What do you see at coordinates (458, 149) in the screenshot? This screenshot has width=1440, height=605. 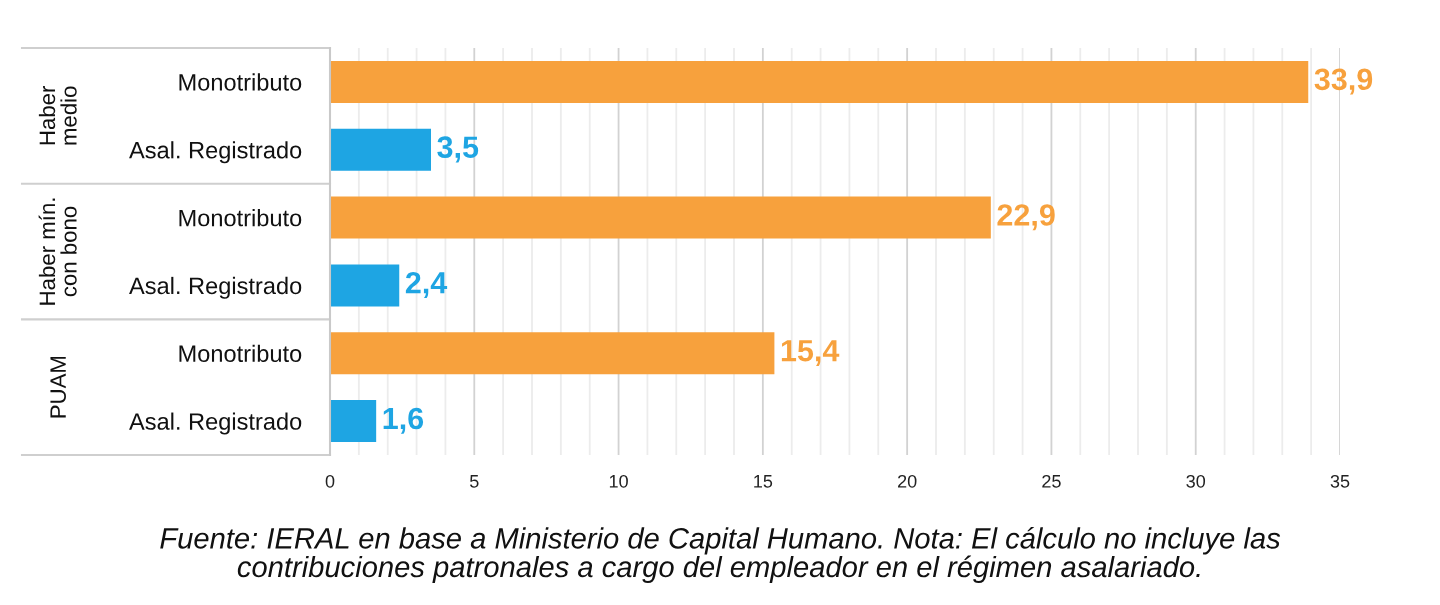 I see `data-label: 3,5` at bounding box center [458, 149].